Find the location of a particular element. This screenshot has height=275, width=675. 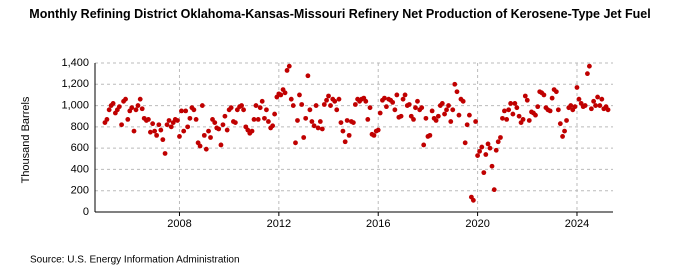

x-tick-label: 2008 is located at coordinates (179, 224).